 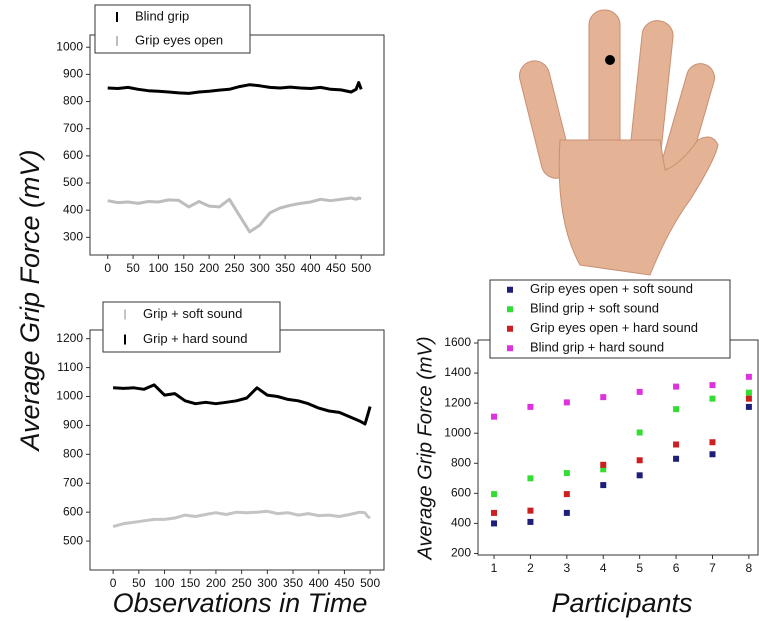 I want to click on legend-label: Grip + soft sound, so click(x=192, y=313).